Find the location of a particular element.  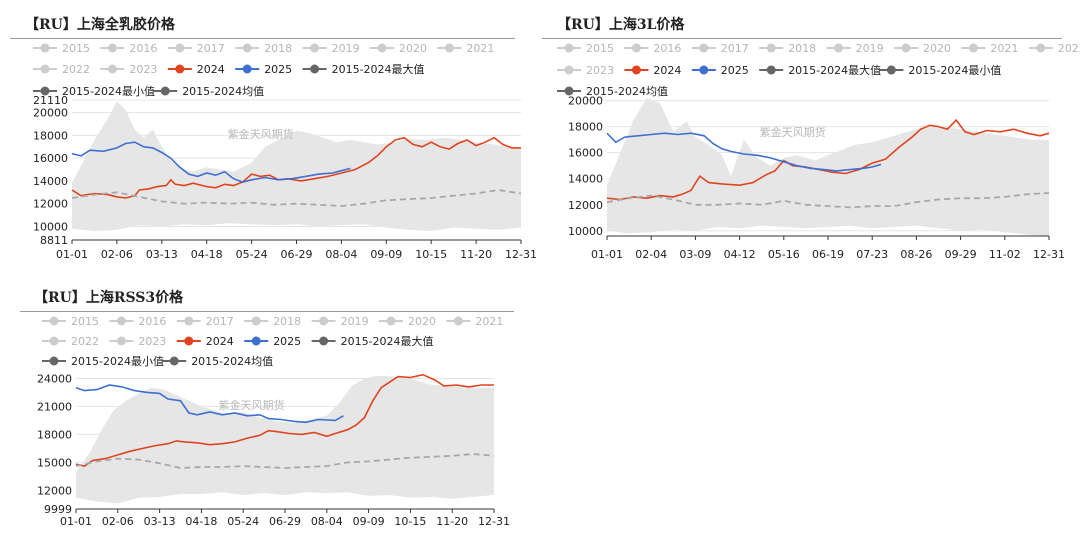

legend-label: 2015 is located at coordinates (76, 48).